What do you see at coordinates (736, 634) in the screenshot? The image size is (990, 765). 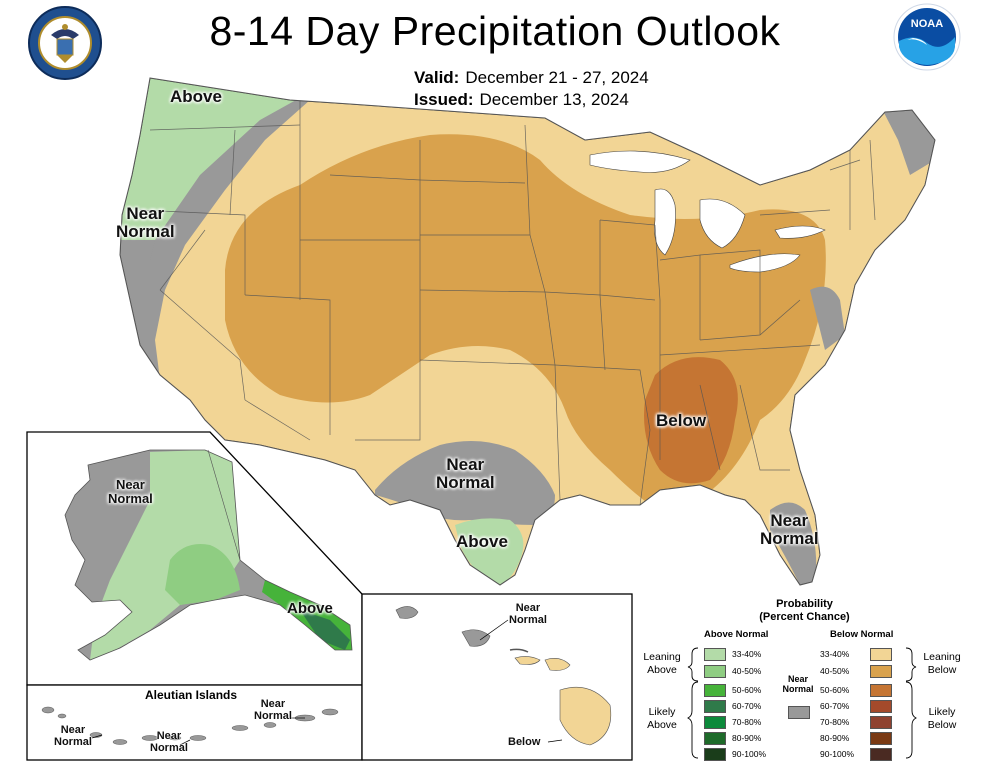 I see `above-normal-header: Above Normal` at bounding box center [736, 634].